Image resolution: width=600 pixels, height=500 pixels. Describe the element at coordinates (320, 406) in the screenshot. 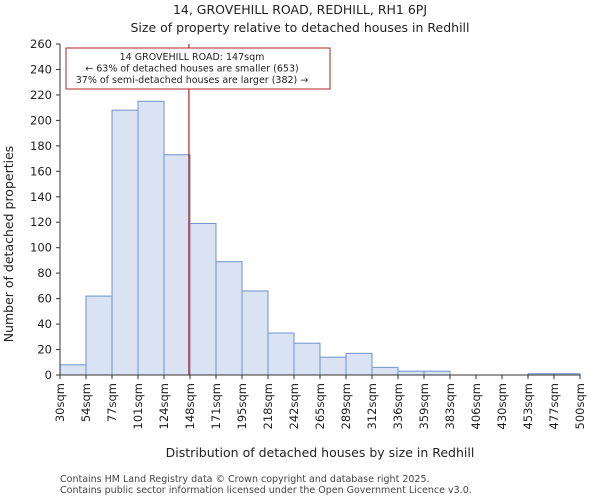

I see `x-tick-label: 265sqm` at that location.